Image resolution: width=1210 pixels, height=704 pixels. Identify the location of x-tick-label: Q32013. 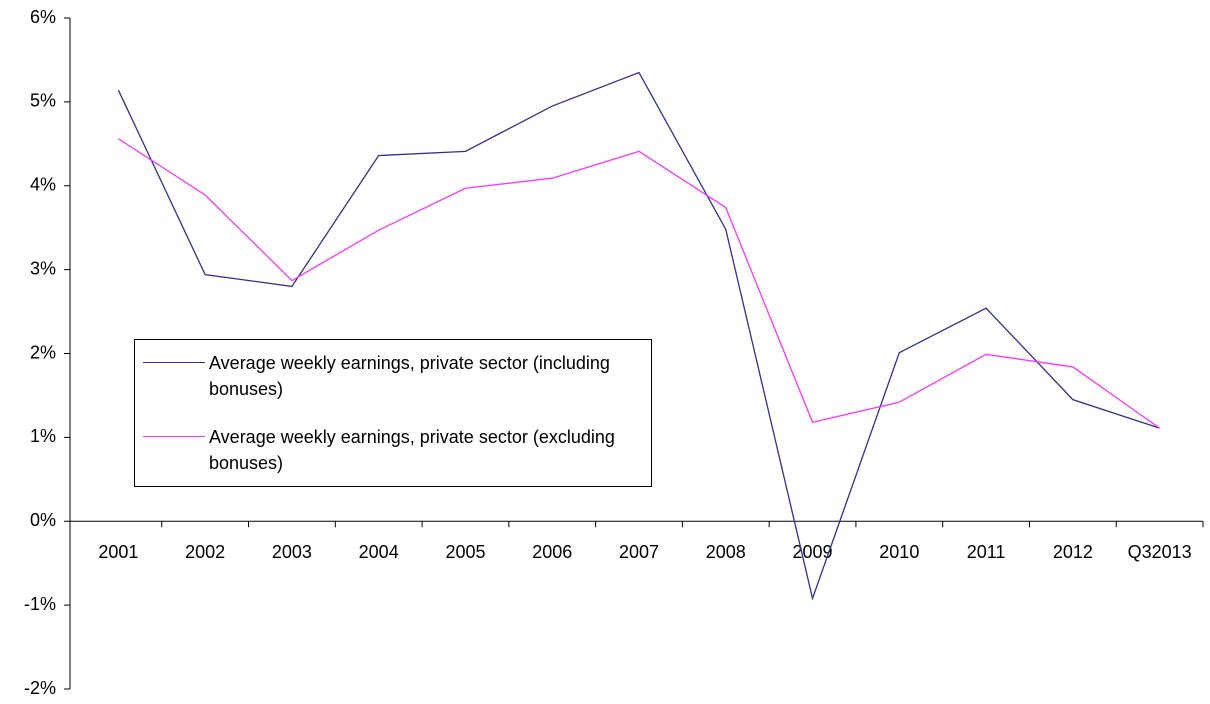
(1160, 552).